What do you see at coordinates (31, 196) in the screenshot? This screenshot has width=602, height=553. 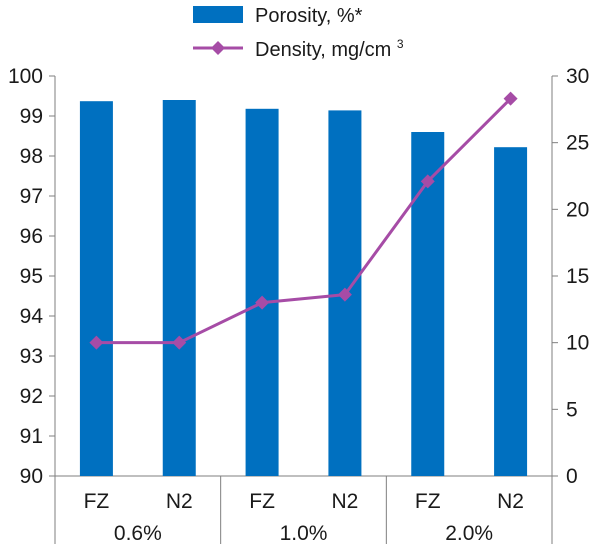 I see `left-tick-label-97: 97` at bounding box center [31, 196].